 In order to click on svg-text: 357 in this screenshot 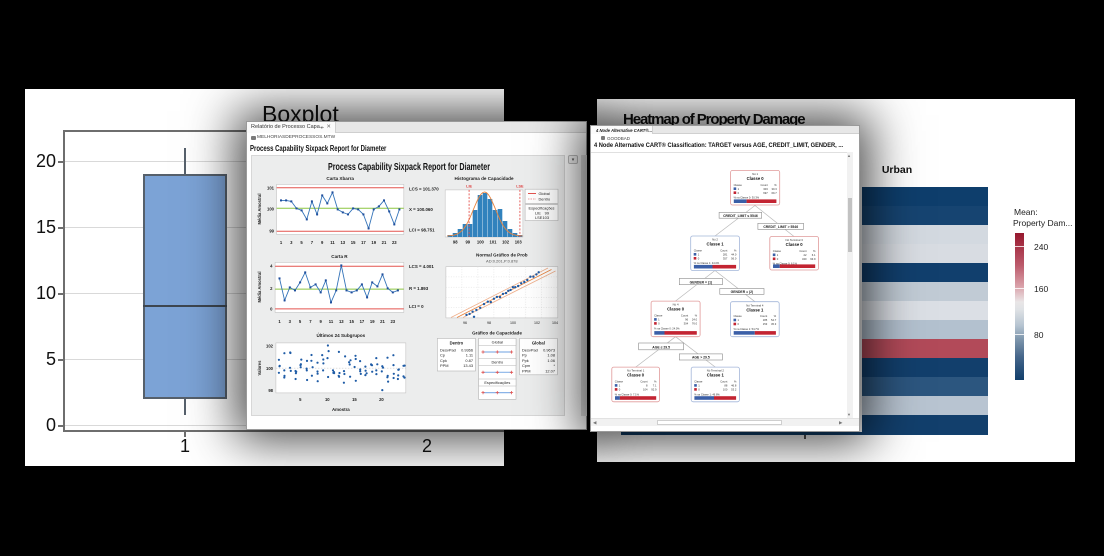, I will do `click(725, 258)`.